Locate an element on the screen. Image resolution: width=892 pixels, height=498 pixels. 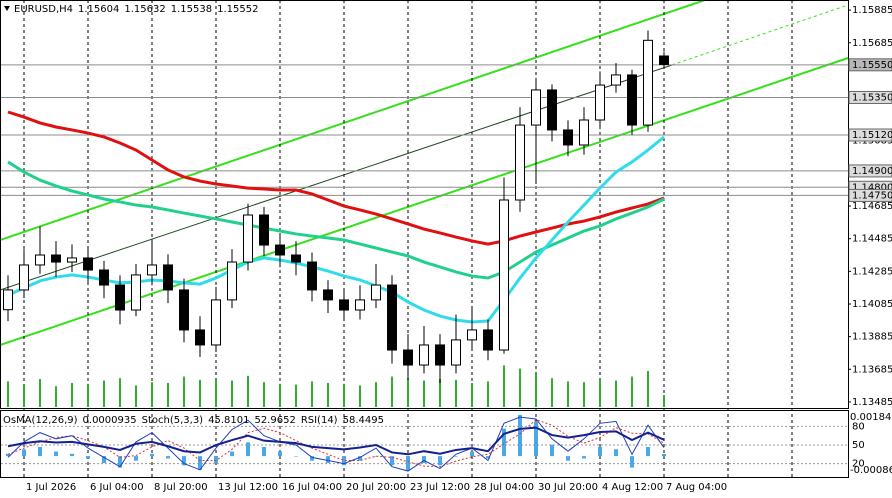
x-tick-label: 16 Jul 04:00 is located at coordinates (312, 487).